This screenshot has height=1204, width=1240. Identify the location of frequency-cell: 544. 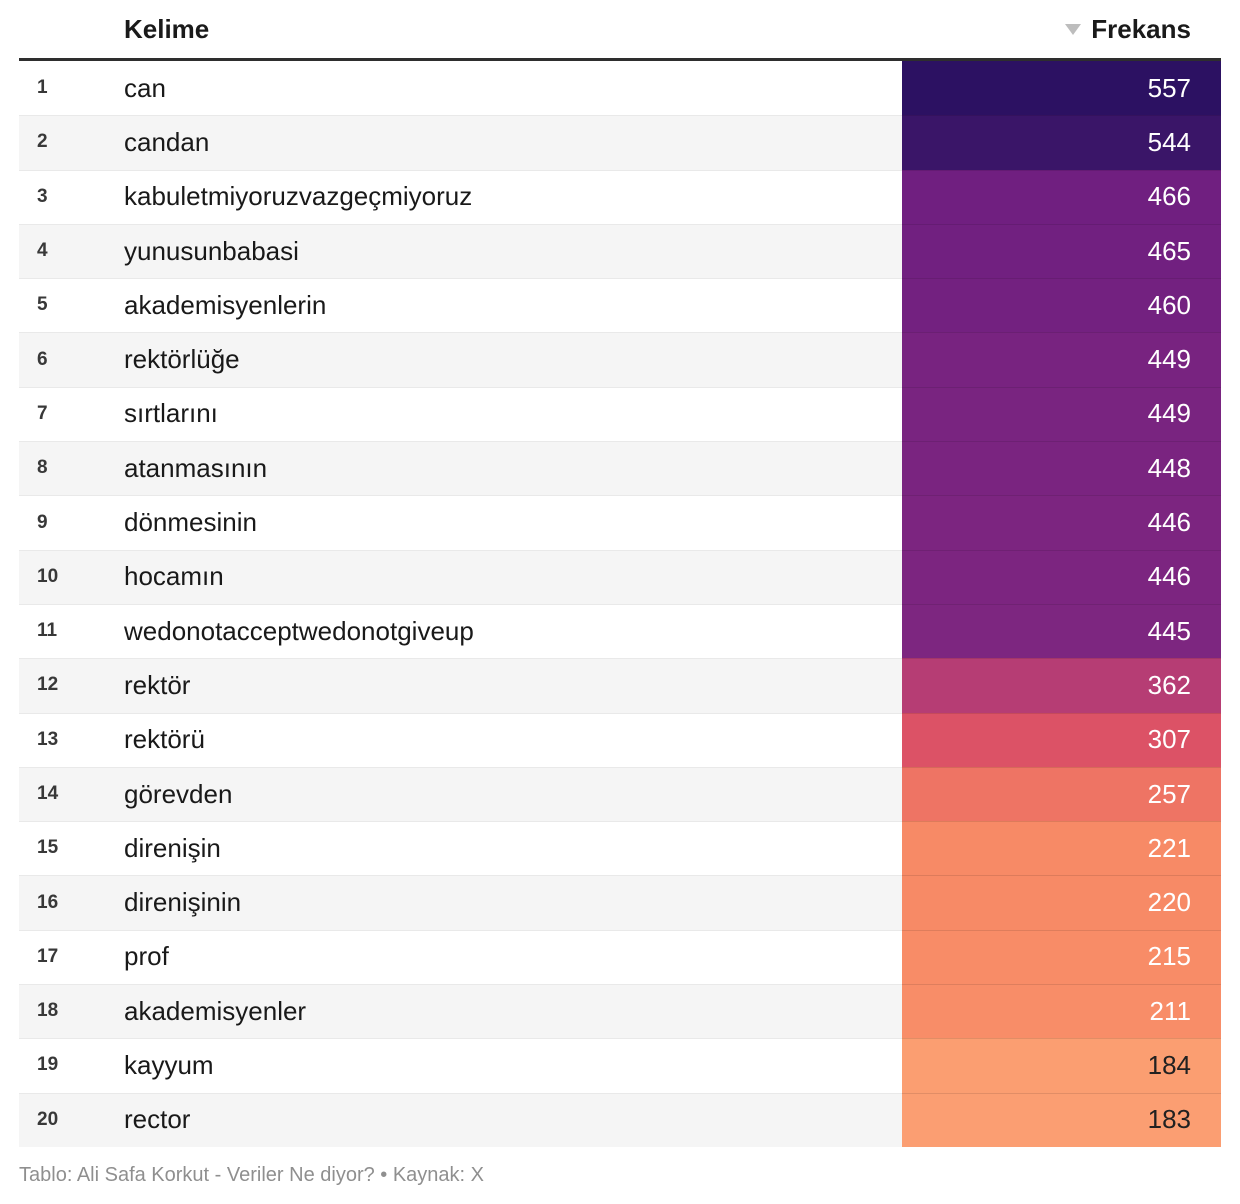
(1061, 142).